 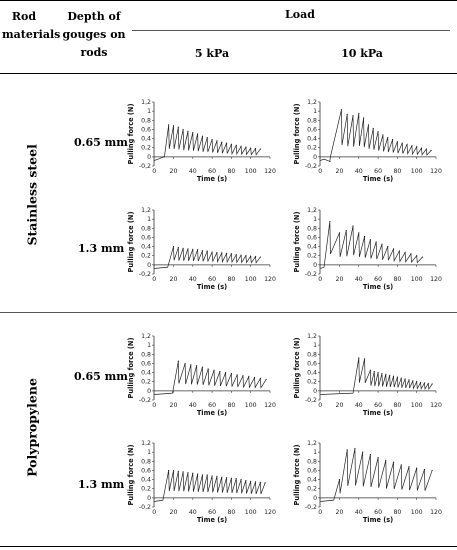 I want to click on header-bottom-rule, so click(x=228, y=73).